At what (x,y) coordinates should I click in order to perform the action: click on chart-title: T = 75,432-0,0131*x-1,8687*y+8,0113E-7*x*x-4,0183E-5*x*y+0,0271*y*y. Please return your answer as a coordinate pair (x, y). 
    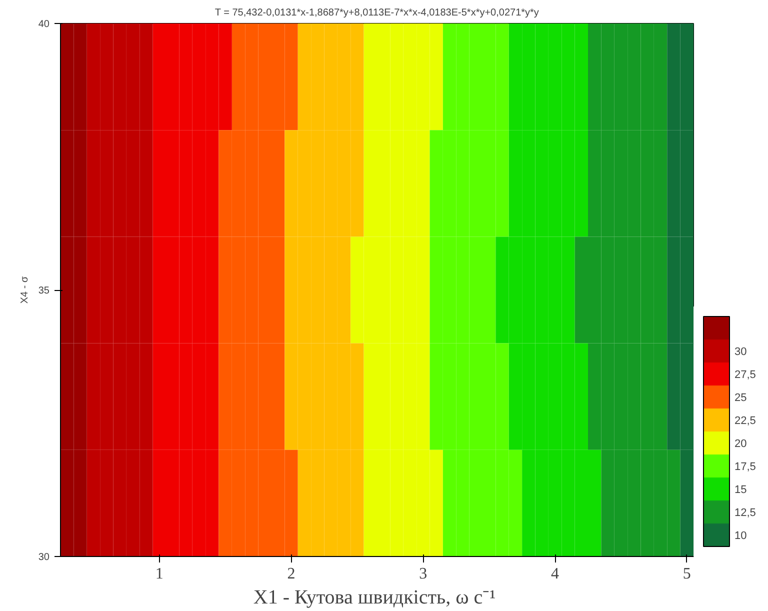
    Looking at the image, I should click on (376, 13).